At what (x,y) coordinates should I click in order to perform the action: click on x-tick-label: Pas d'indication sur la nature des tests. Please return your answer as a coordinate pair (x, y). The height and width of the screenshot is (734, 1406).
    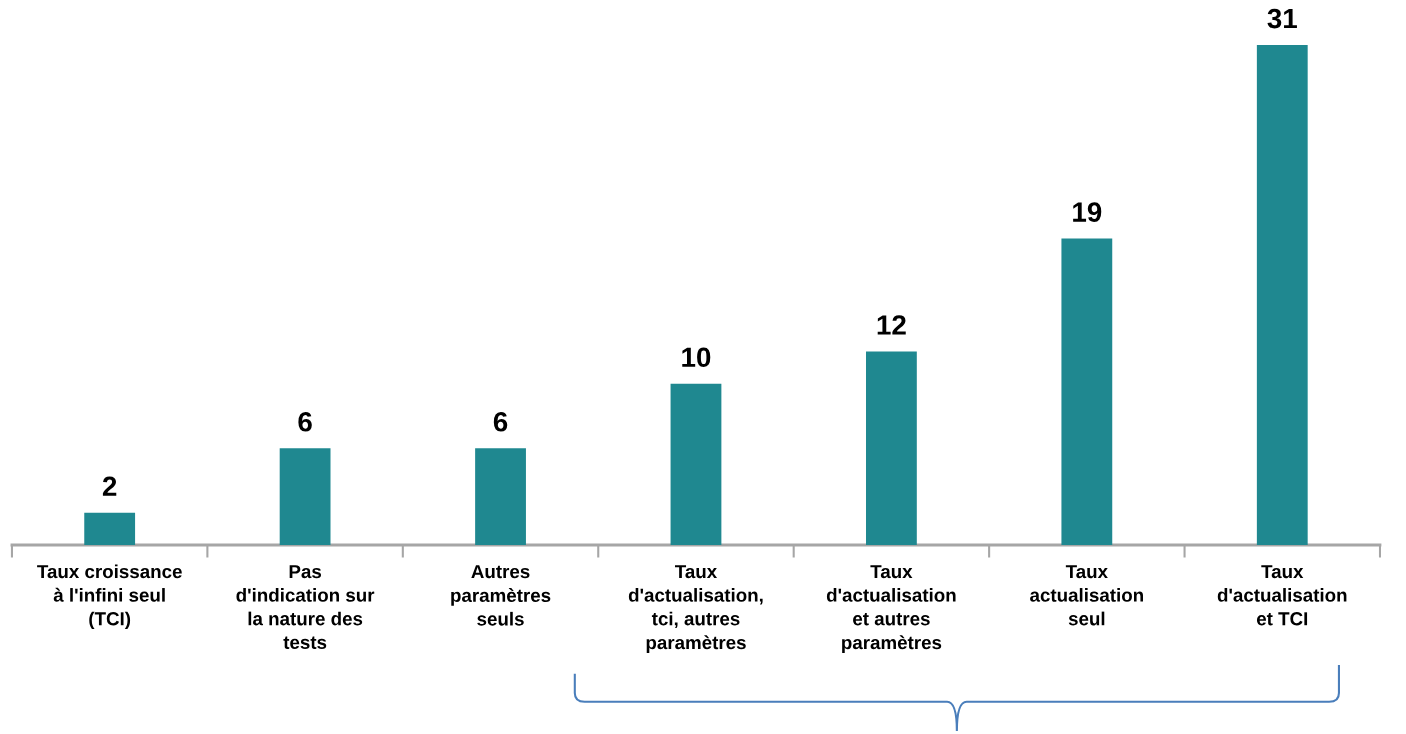
    Looking at the image, I should click on (305, 607).